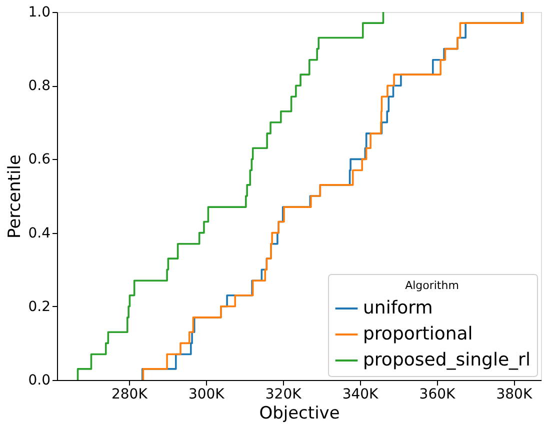  Describe the element at coordinates (299, 414) in the screenshot. I see `x-axis-title: Objective` at that location.